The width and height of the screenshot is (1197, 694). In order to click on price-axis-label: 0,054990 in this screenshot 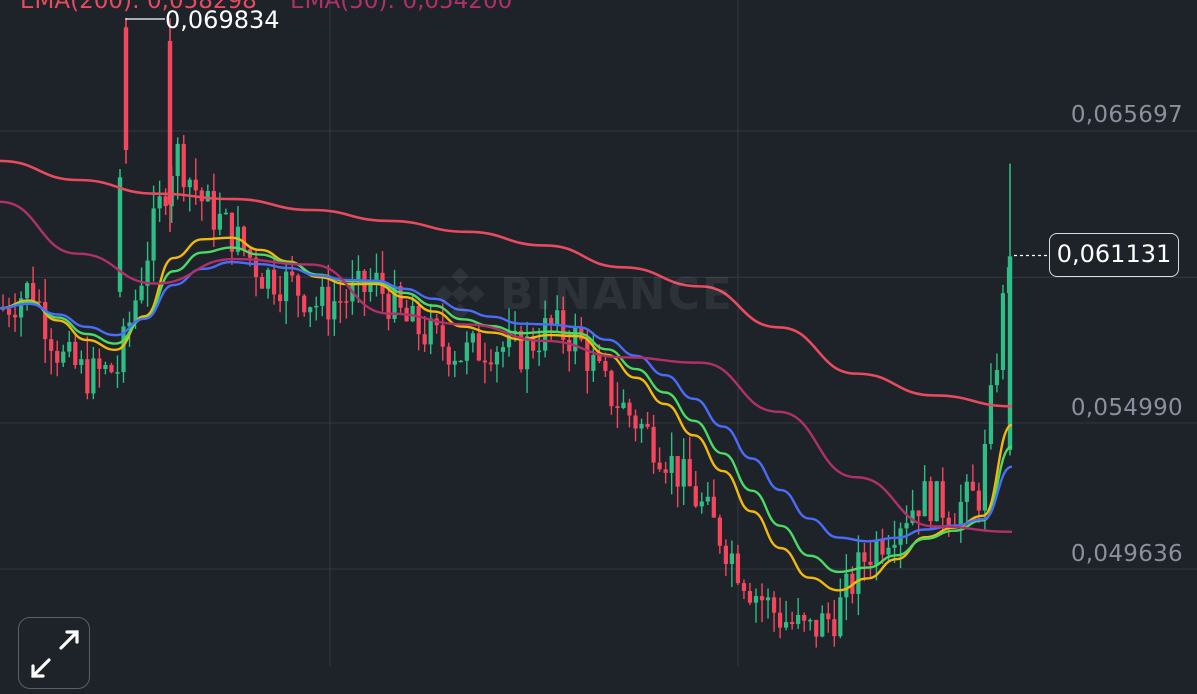, I will do `click(1126, 408)`.